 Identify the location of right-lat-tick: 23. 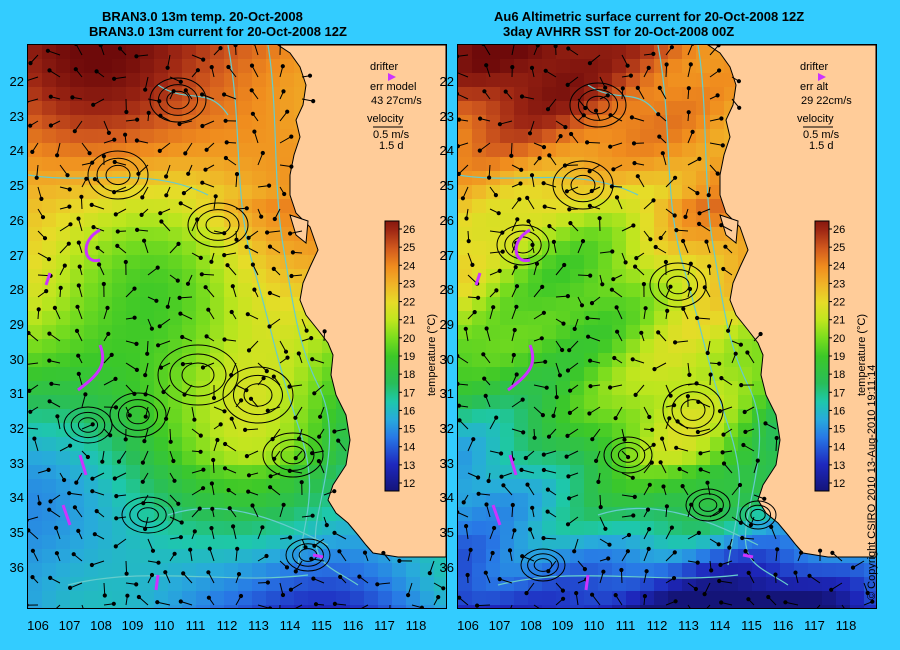
(446, 116).